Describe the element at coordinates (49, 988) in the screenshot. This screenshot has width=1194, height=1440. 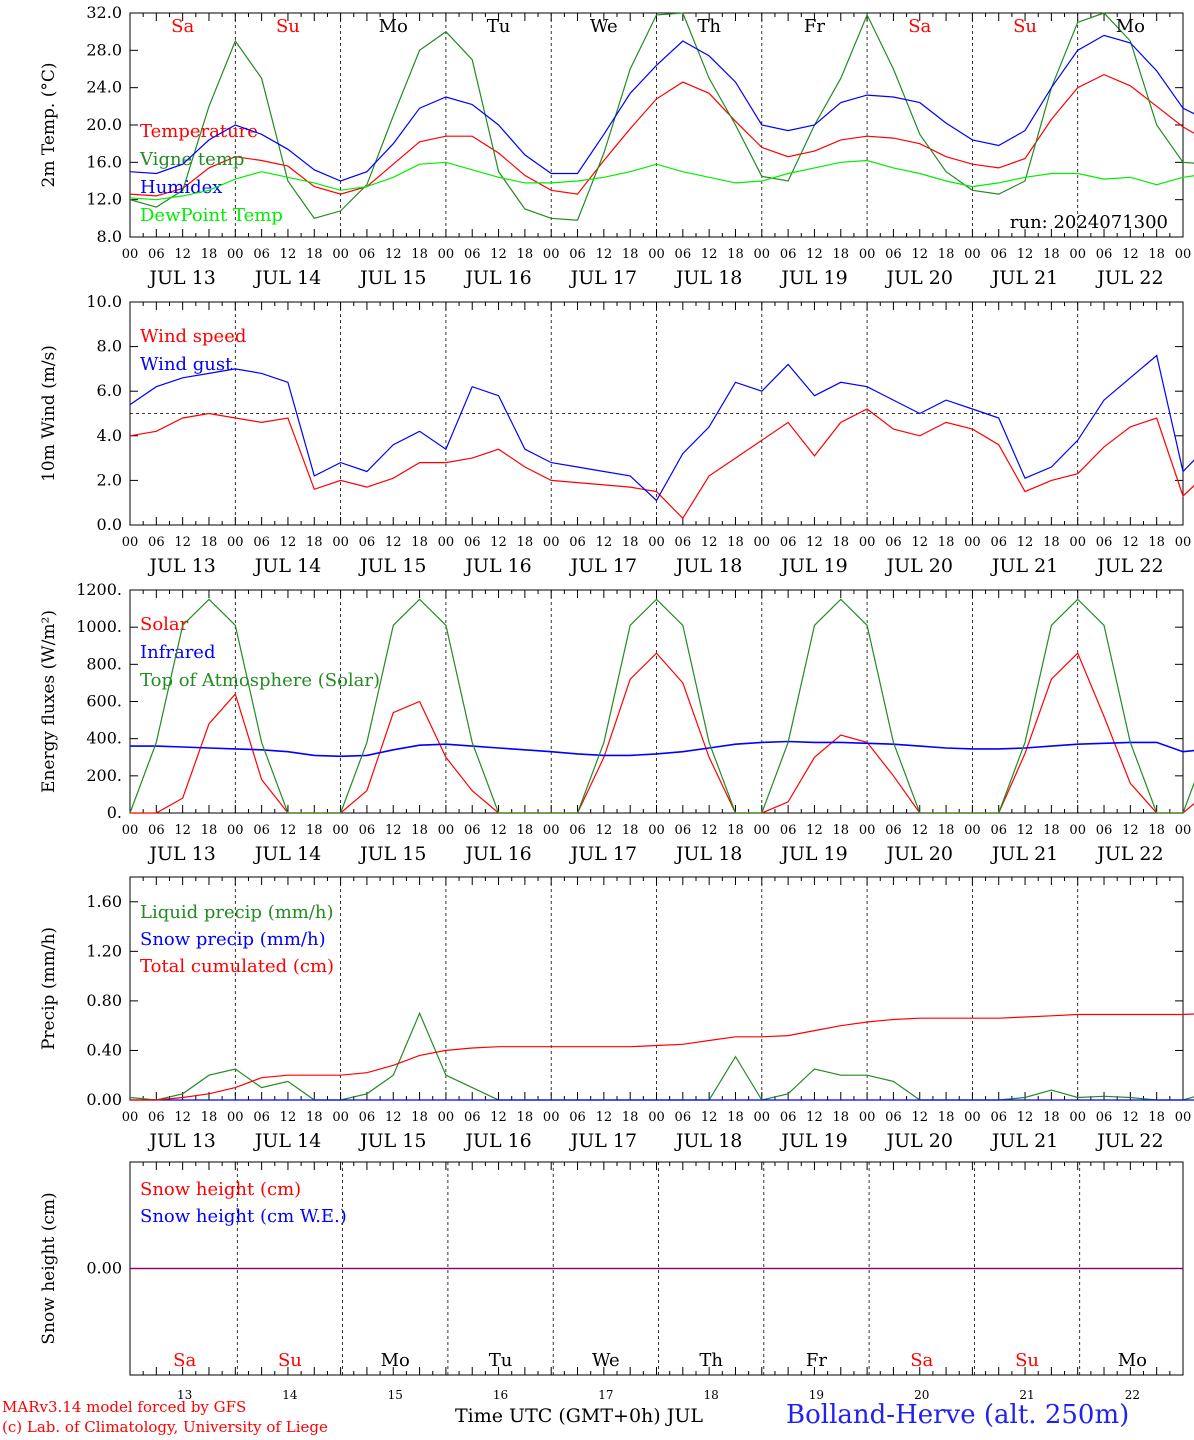
I see `y-axis-title: Precip (mm/h)` at that location.